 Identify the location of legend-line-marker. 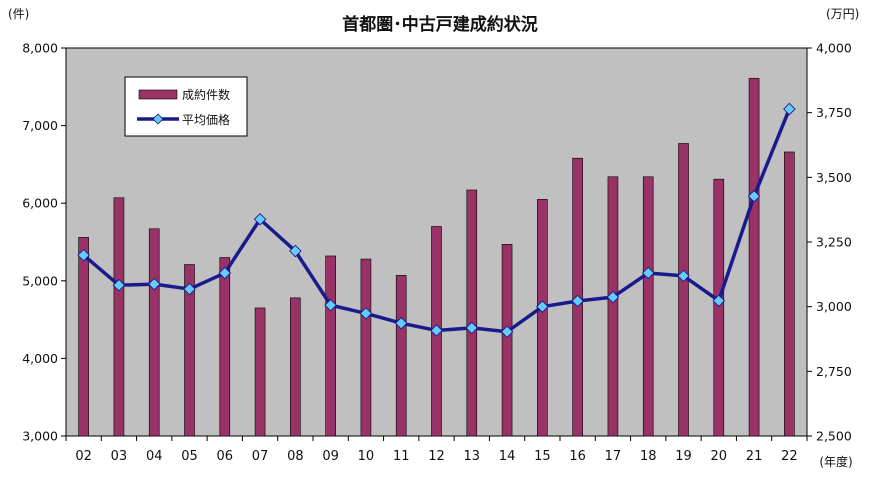
(158, 119).